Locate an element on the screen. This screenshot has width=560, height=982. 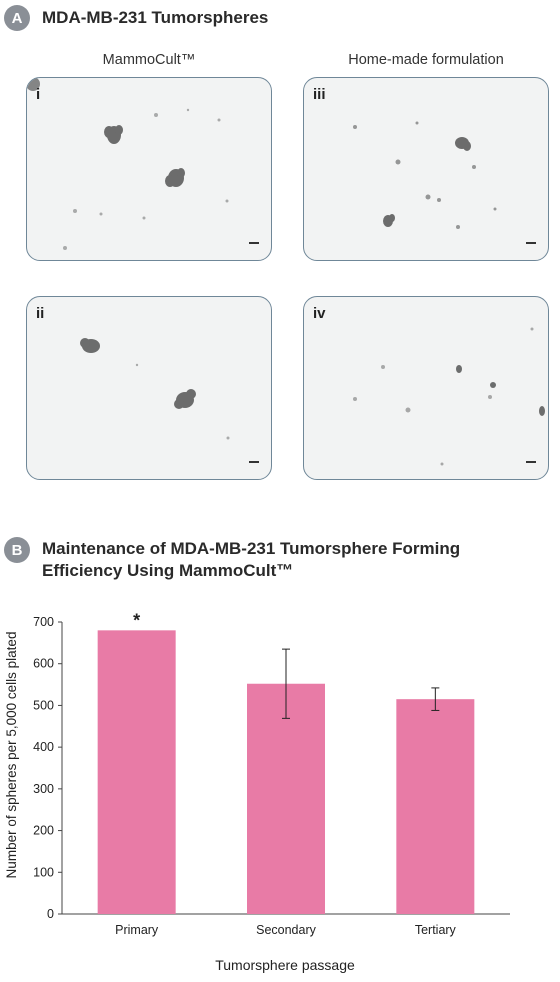
spheres-iii is located at coordinates (426, 169).